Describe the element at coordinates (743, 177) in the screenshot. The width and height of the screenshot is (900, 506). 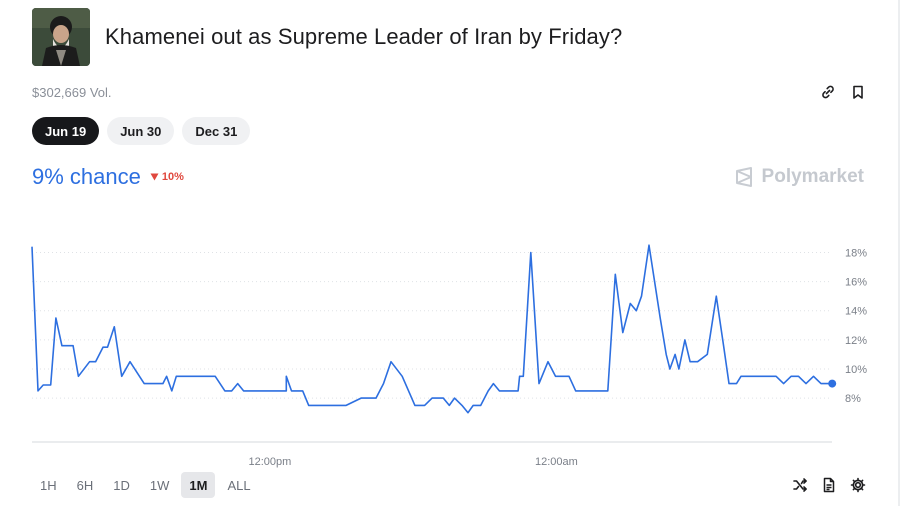
I see `polymarket-logo-icon` at that location.